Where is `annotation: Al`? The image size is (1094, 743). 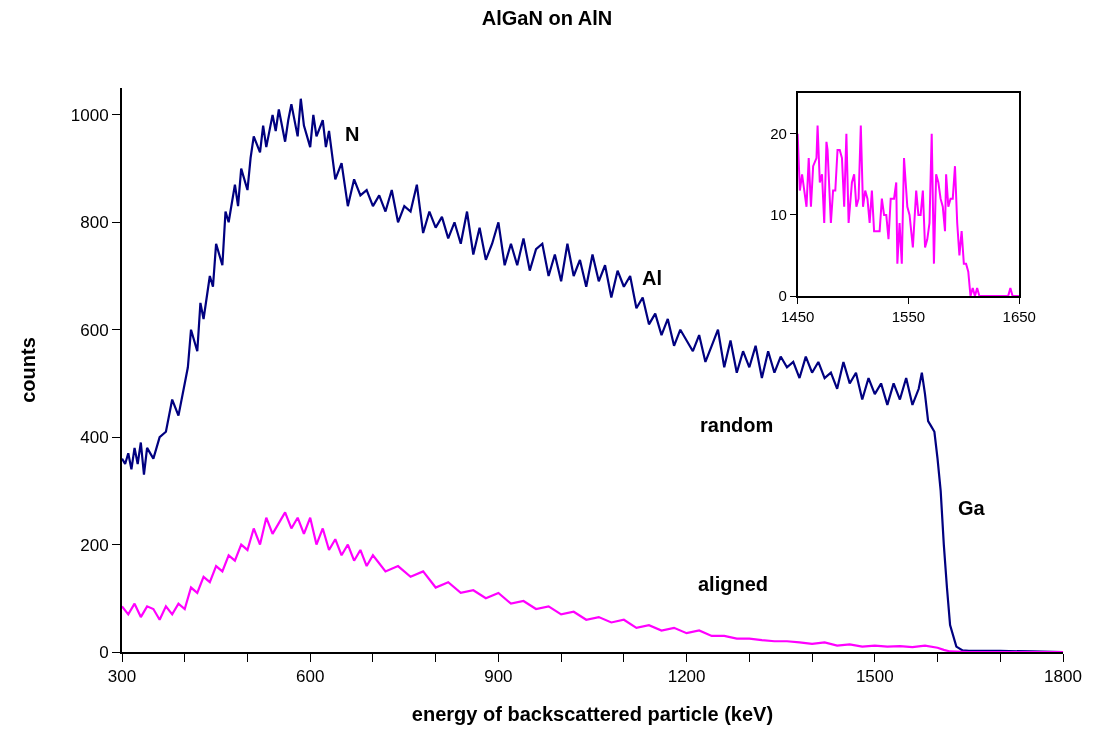 annotation: Al is located at coordinates (652, 278).